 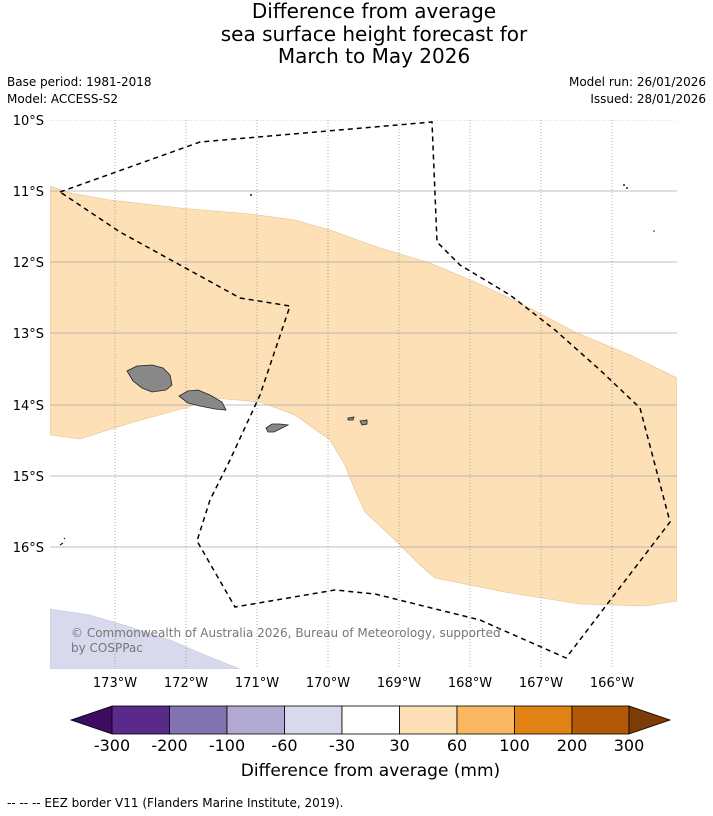 What do you see at coordinates (399, 683) in the screenshot?
I see `lon-label: 169°W` at bounding box center [399, 683].